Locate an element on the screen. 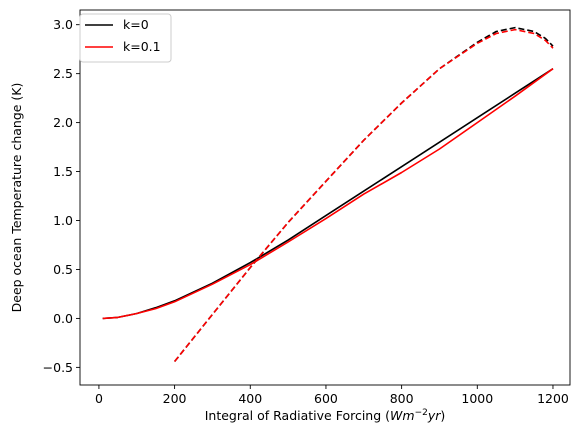 This screenshot has width=578, height=440. x-axis-label-unit-exp: −2 is located at coordinates (421, 413).